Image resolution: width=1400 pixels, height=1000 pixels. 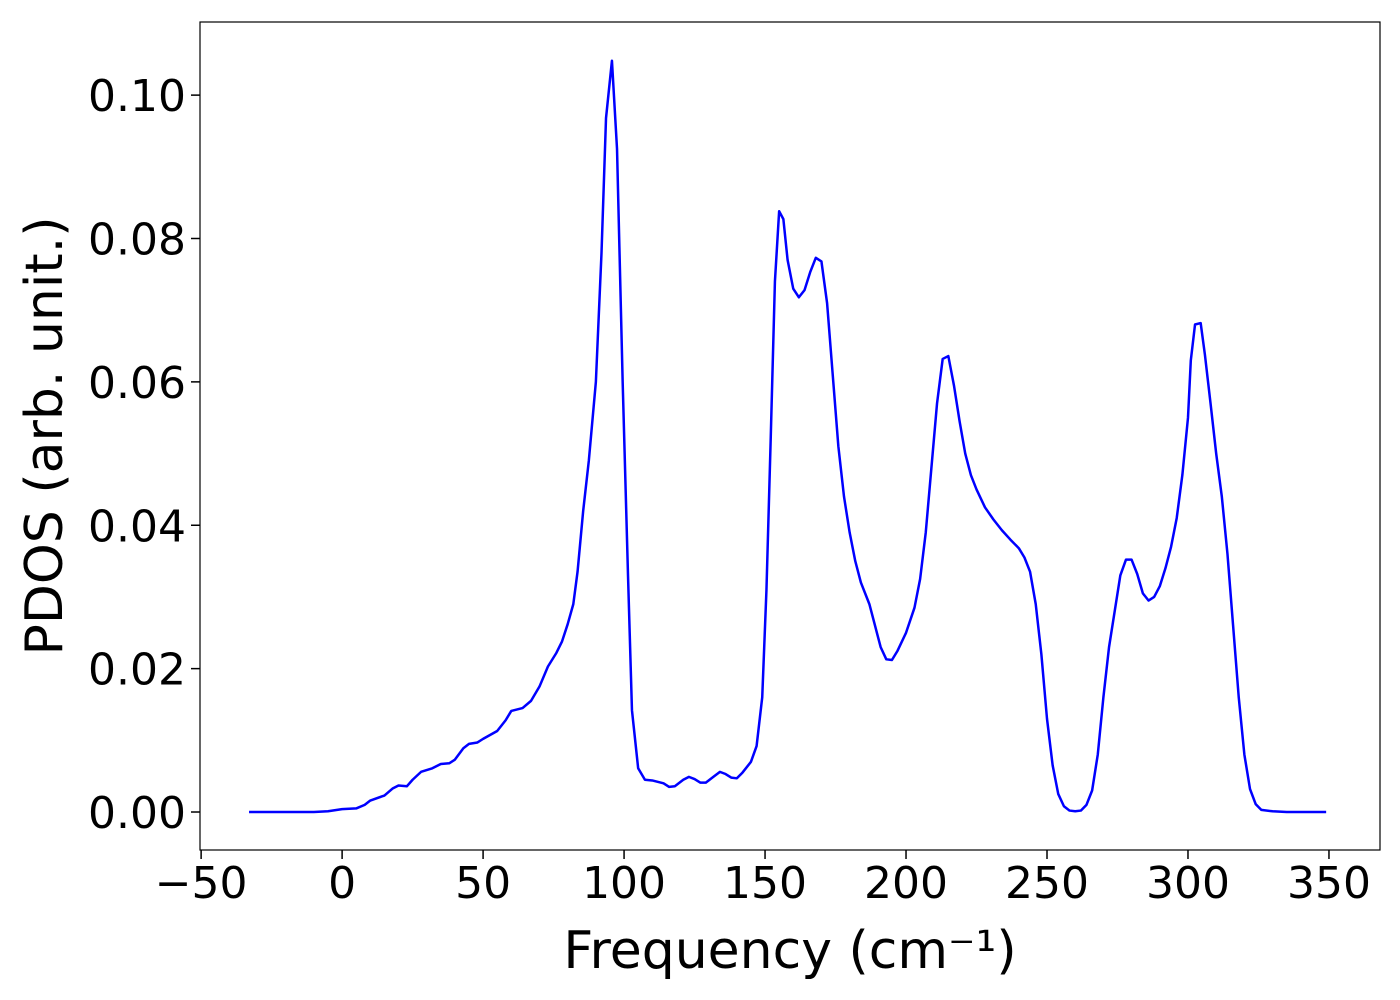 What do you see at coordinates (906, 883) in the screenshot?
I see `x-tick-label: 200` at bounding box center [906, 883].